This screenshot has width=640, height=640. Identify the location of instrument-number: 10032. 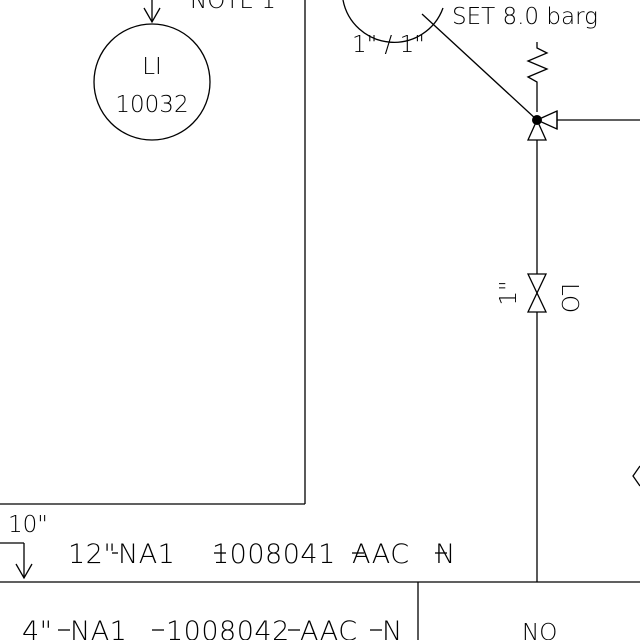
(151, 105).